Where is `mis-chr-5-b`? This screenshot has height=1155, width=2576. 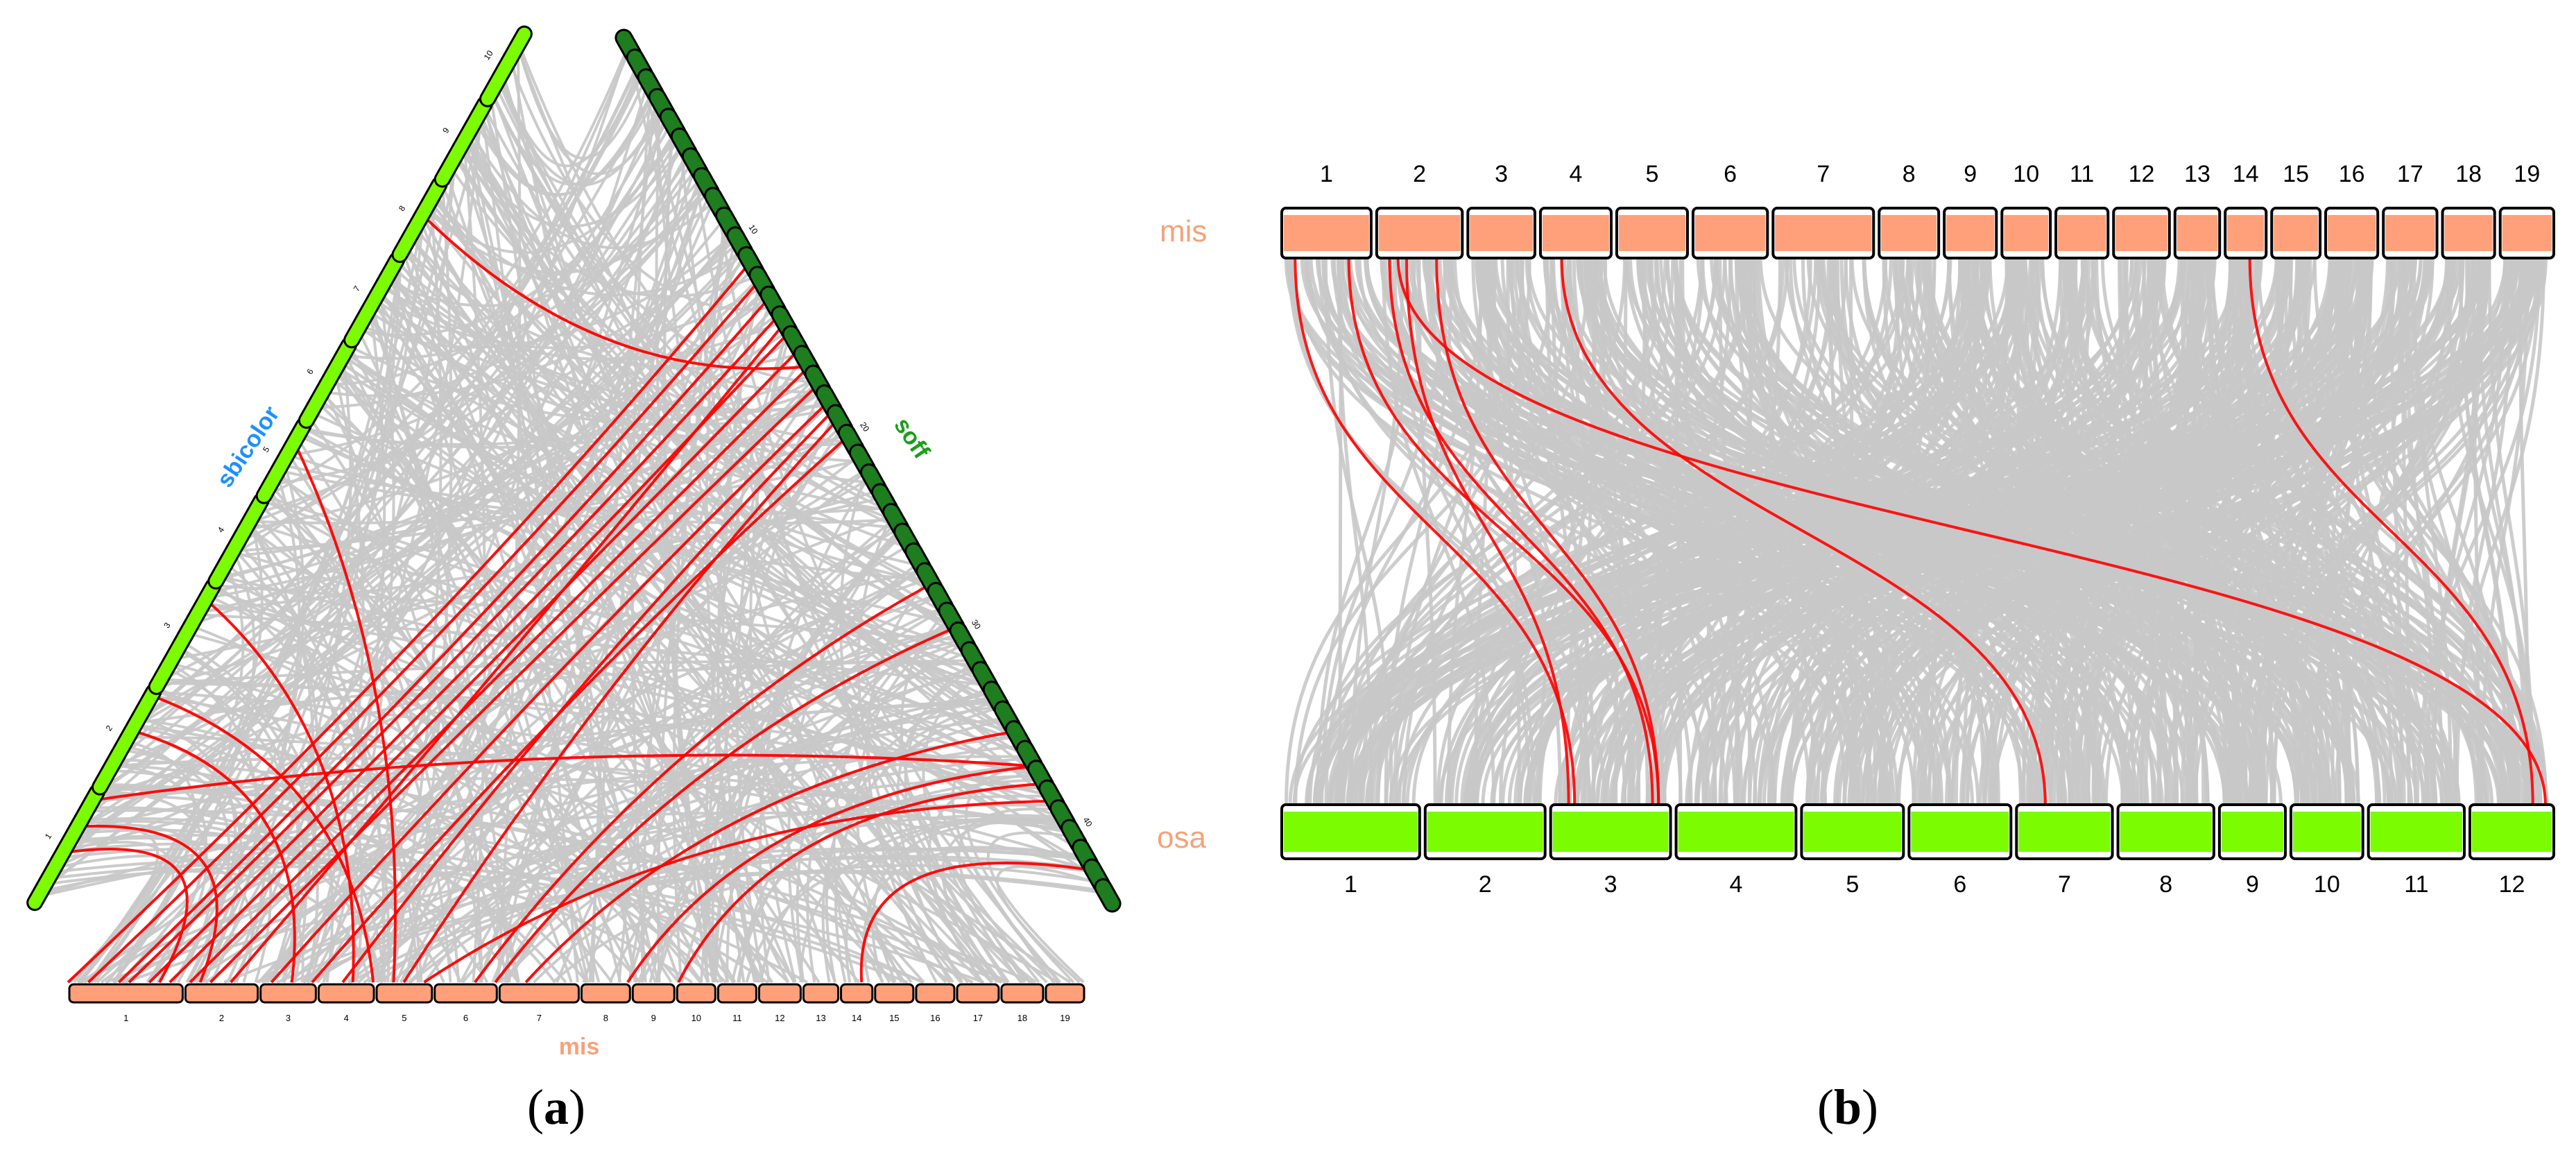 mis-chr-5-b is located at coordinates (1651, 233).